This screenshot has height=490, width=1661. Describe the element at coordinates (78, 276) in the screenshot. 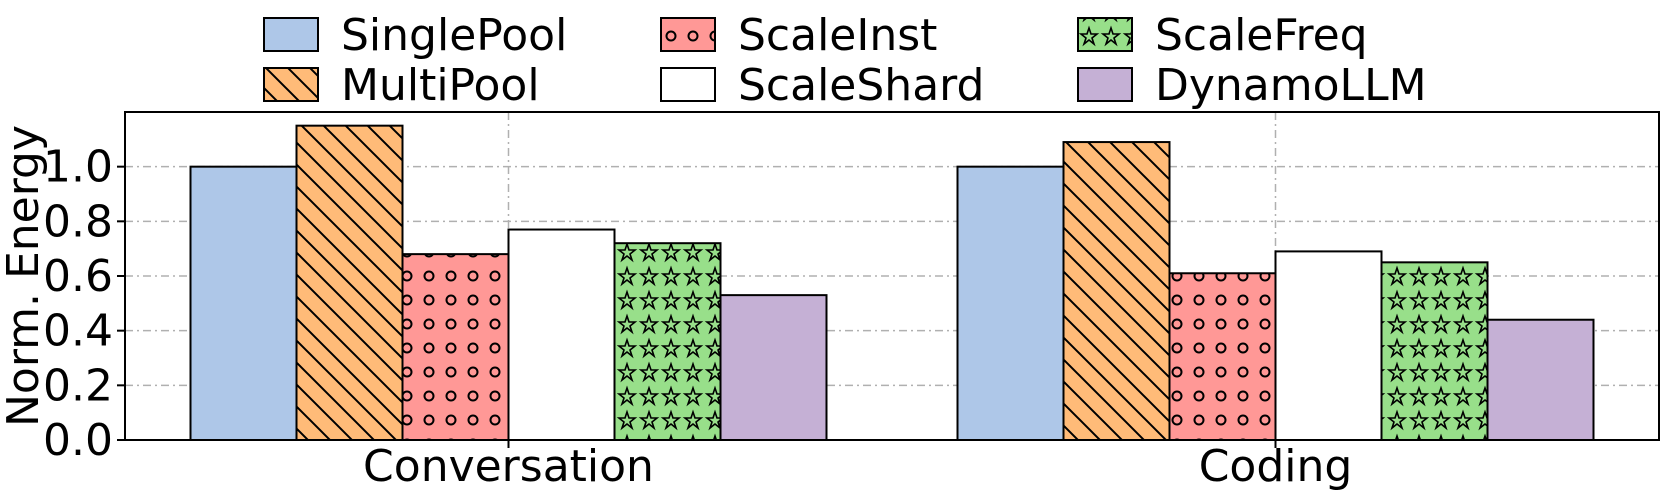

I see `y-tick-label: 0.6` at that location.